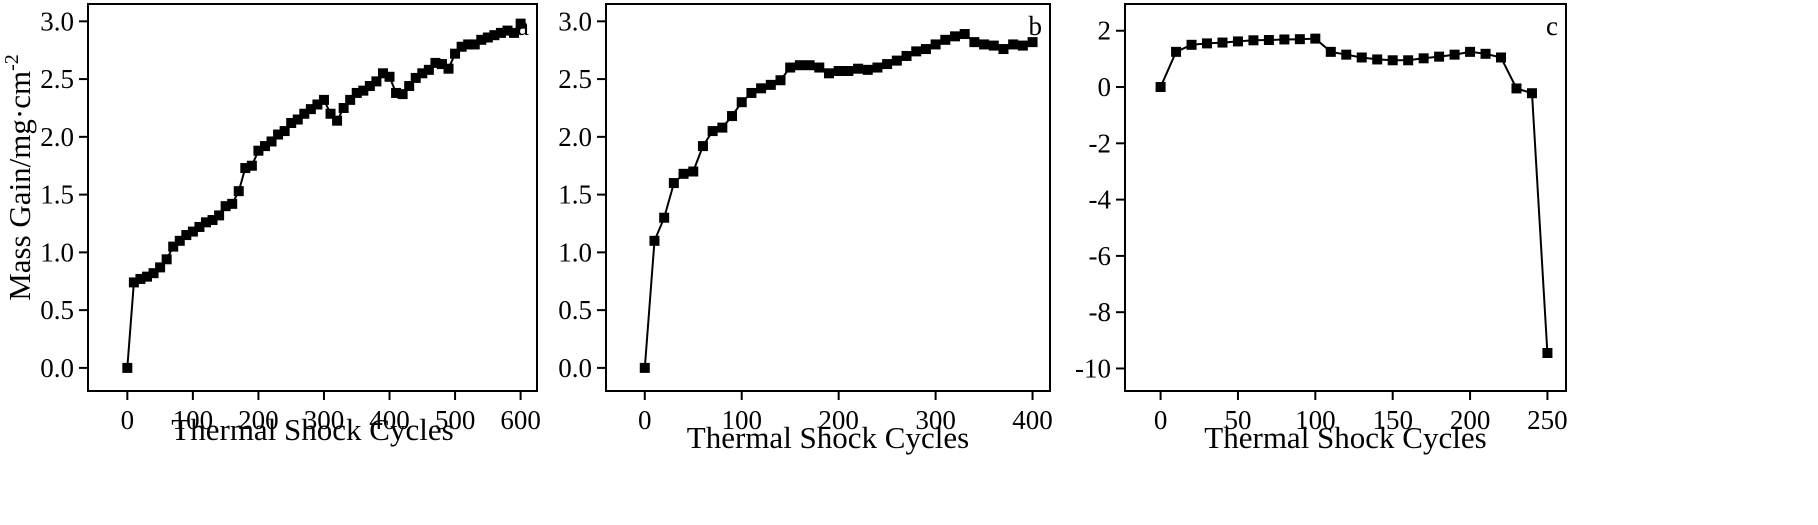  What do you see at coordinates (19, 177) in the screenshot?
I see `y-axis-title: Mass Gain/mg·cm-2` at bounding box center [19, 177].